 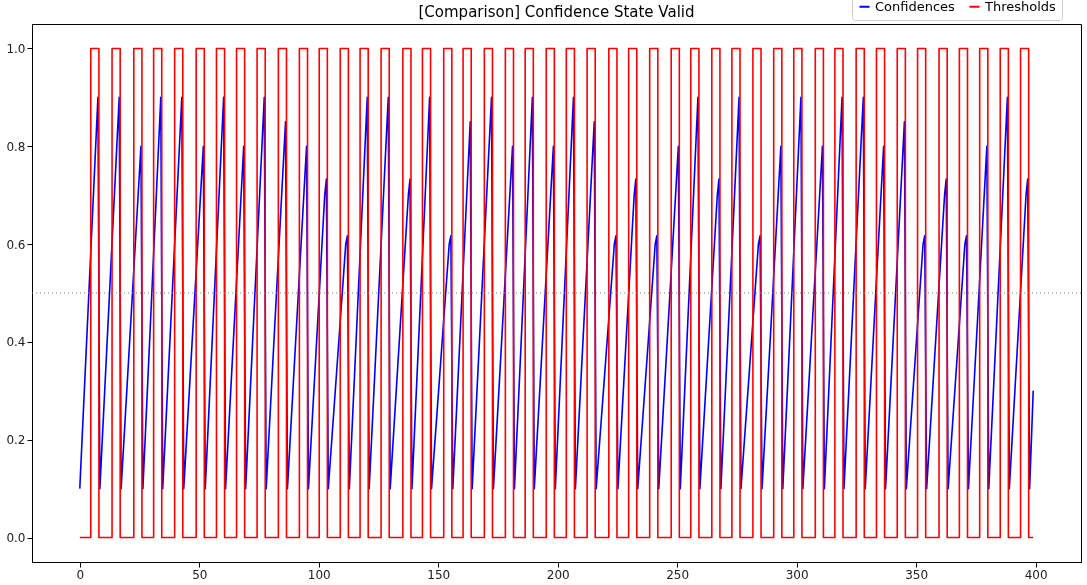 What do you see at coordinates (797, 574) in the screenshot?
I see `x-tick-label: 300` at bounding box center [797, 574].